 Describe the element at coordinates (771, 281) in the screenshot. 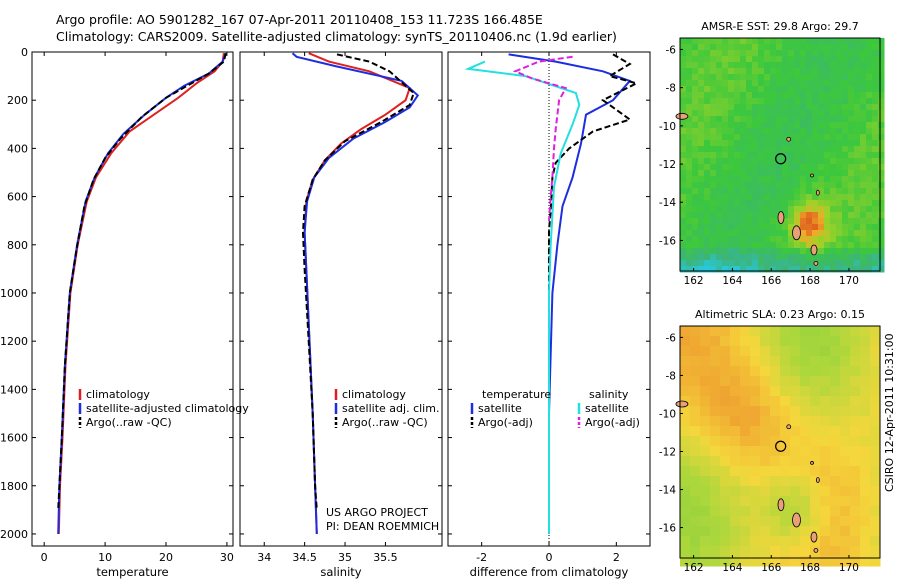

I see `sst-map-xtick-label: 166` at that location.